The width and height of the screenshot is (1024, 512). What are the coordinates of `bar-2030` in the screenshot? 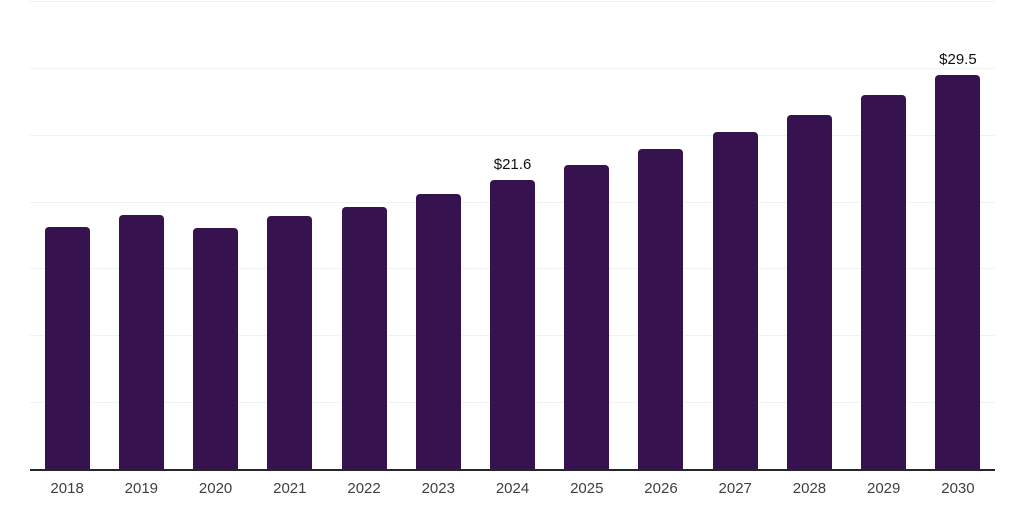 It's located at (958, 271).